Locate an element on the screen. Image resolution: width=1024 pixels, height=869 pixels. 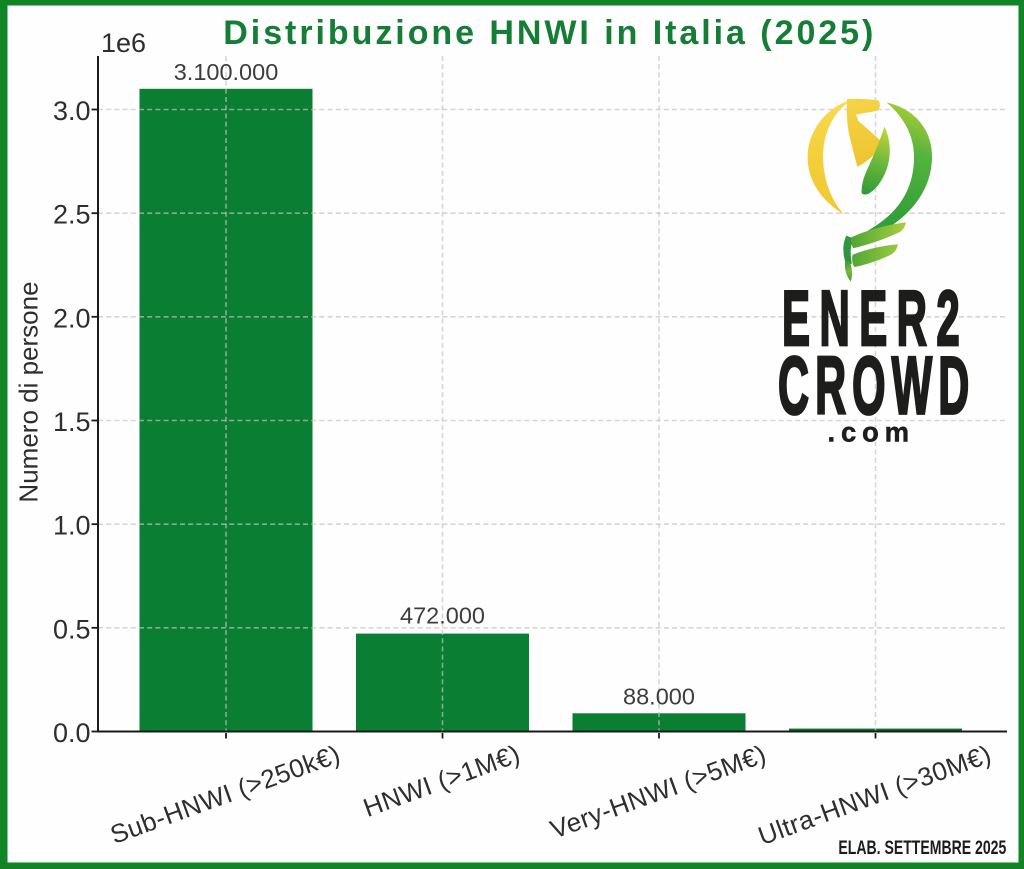
svg-text: ELAB. SETTEMBRE 2025 is located at coordinates (922, 848).